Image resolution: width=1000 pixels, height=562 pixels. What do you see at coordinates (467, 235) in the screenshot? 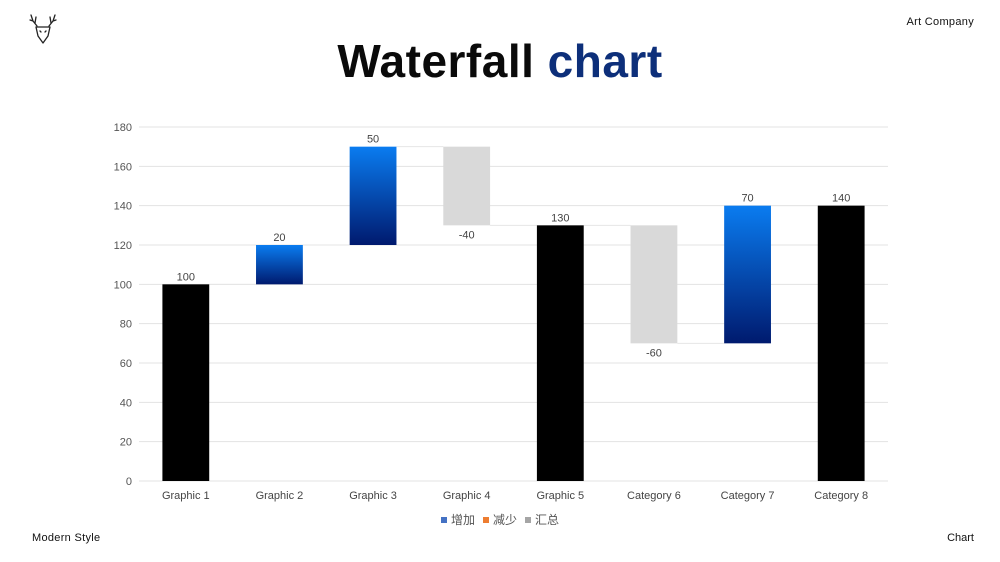
I see `data-label: -40` at bounding box center [467, 235].